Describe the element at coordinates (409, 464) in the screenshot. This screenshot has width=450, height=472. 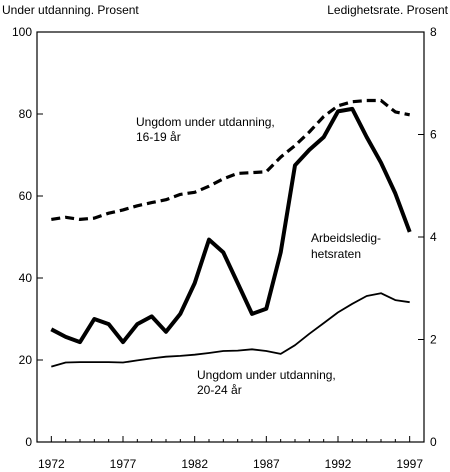
I see `x-tick-label: 1997` at that location.